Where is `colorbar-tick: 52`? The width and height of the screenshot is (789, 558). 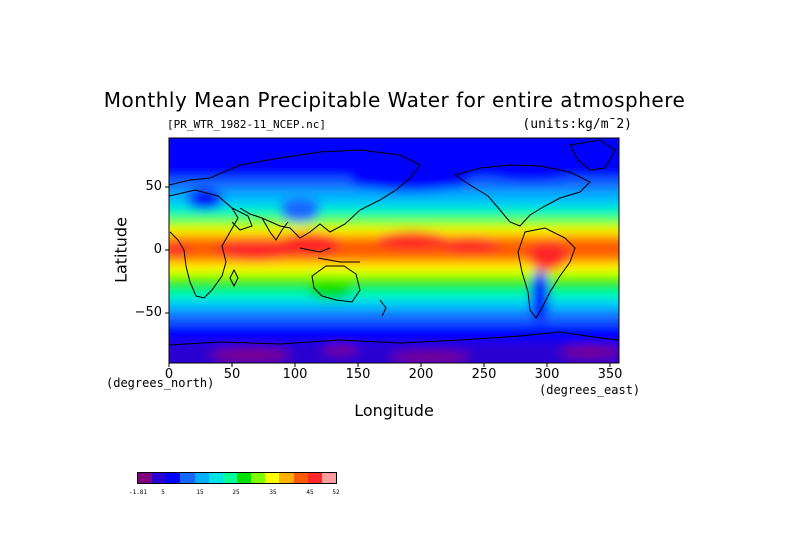 colorbar-tick: 52 is located at coordinates (336, 492).